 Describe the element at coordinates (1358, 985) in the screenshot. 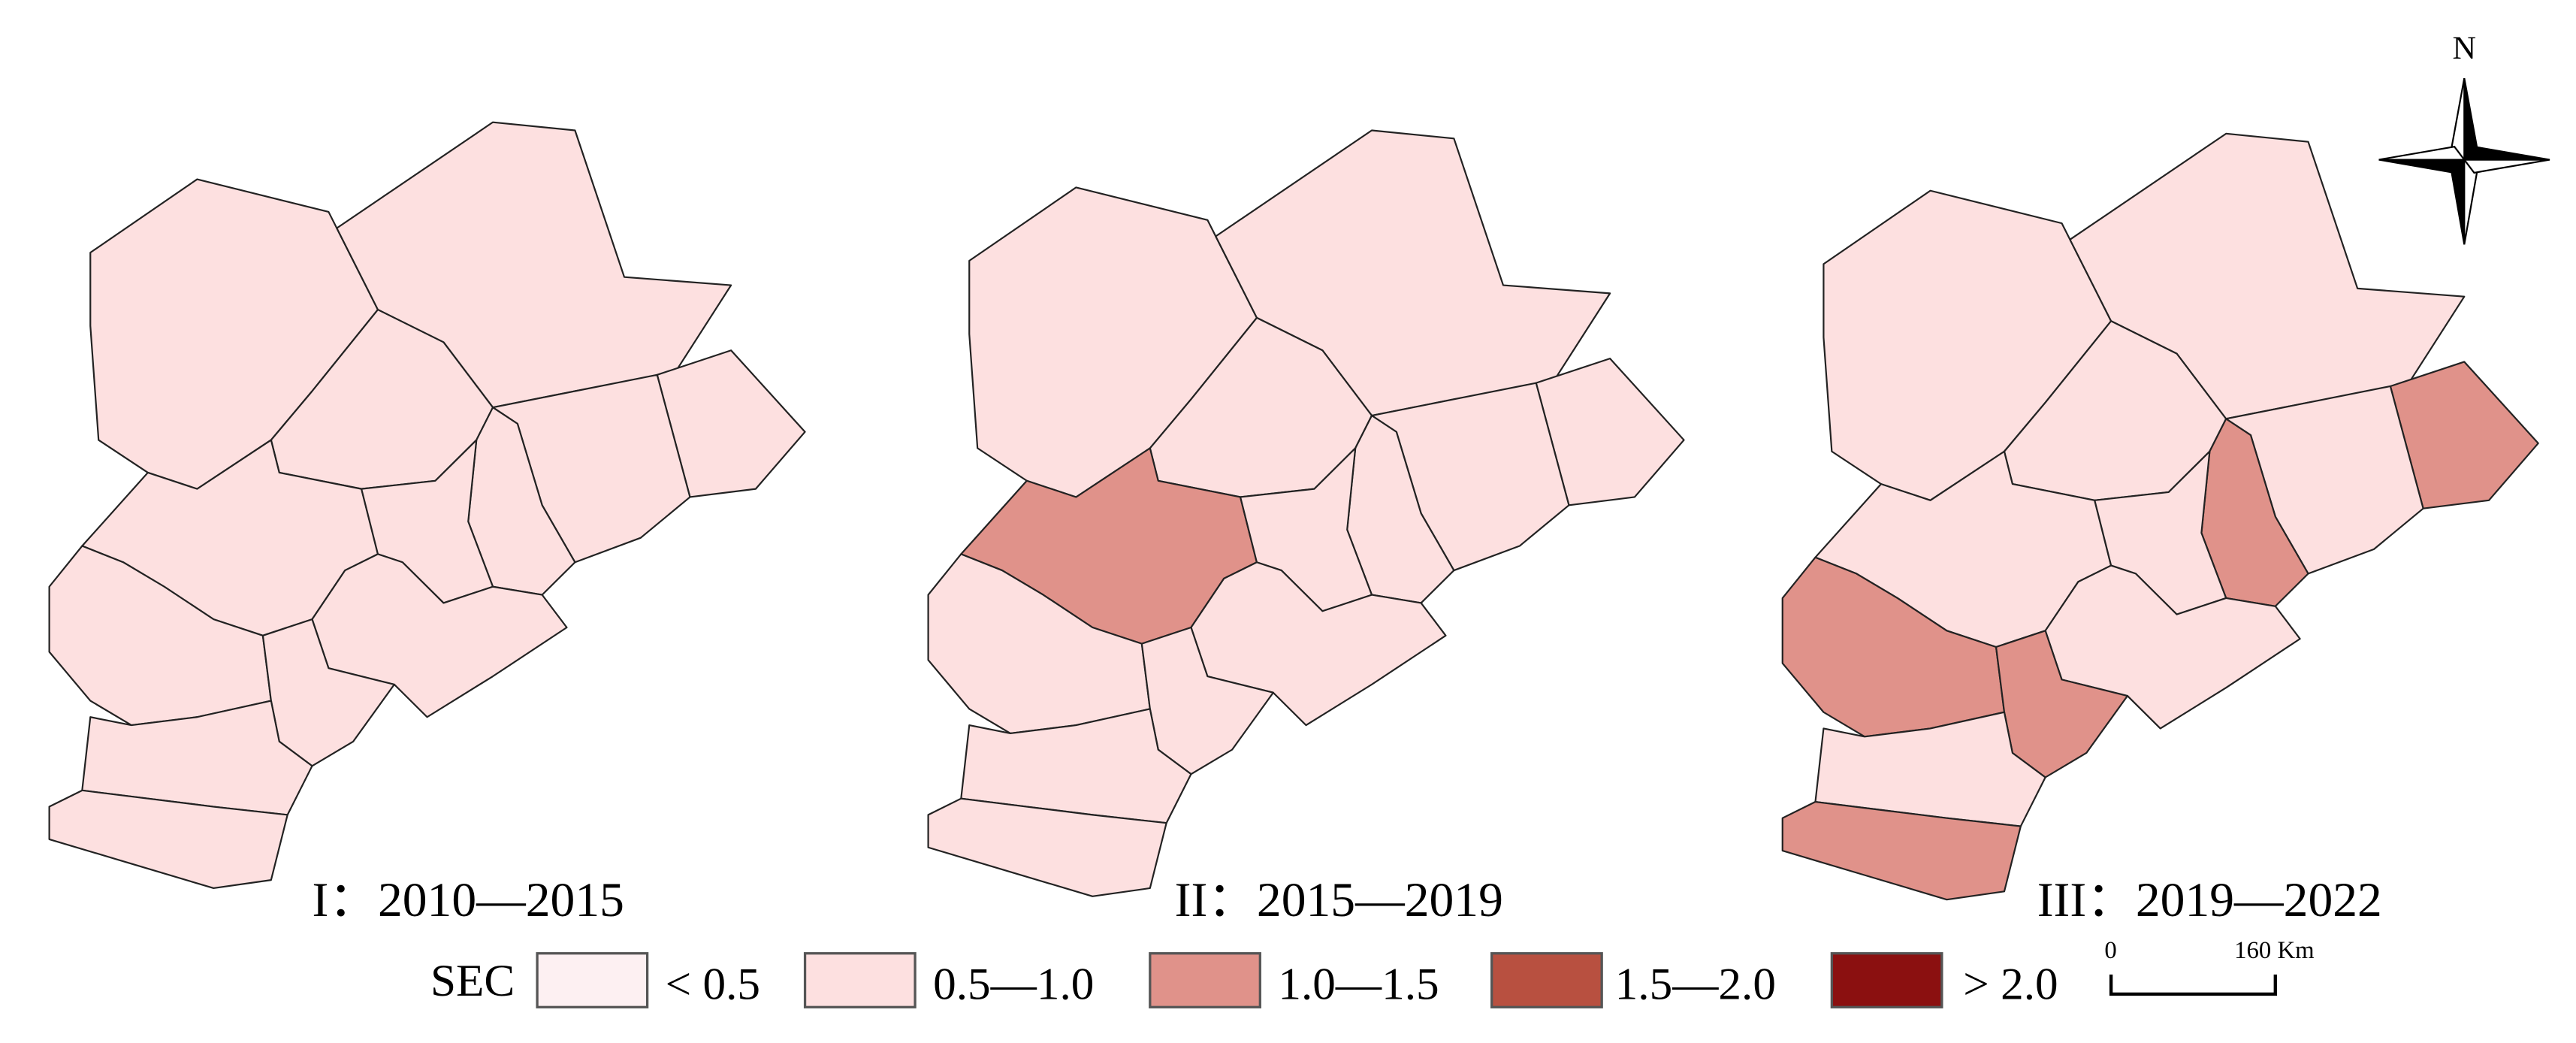

I see `legend-label: 1.0—1.5` at that location.